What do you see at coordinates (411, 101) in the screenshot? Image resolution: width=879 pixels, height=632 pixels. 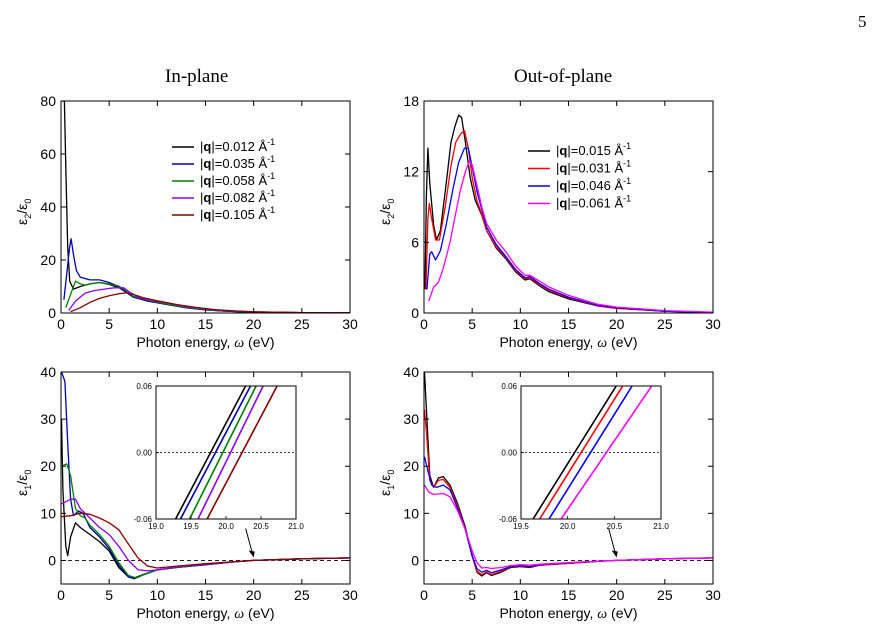 I see `y-tick-label: 18` at bounding box center [411, 101].